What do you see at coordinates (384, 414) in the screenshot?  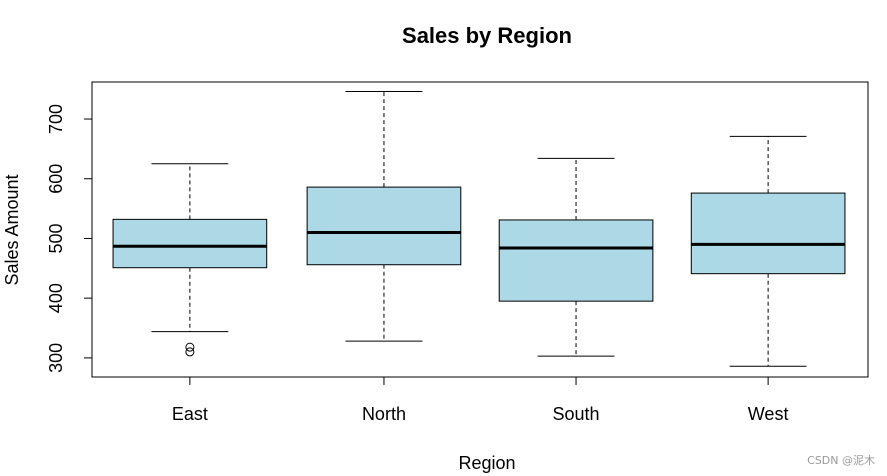 I see `x-tick-label-north: North` at bounding box center [384, 414].